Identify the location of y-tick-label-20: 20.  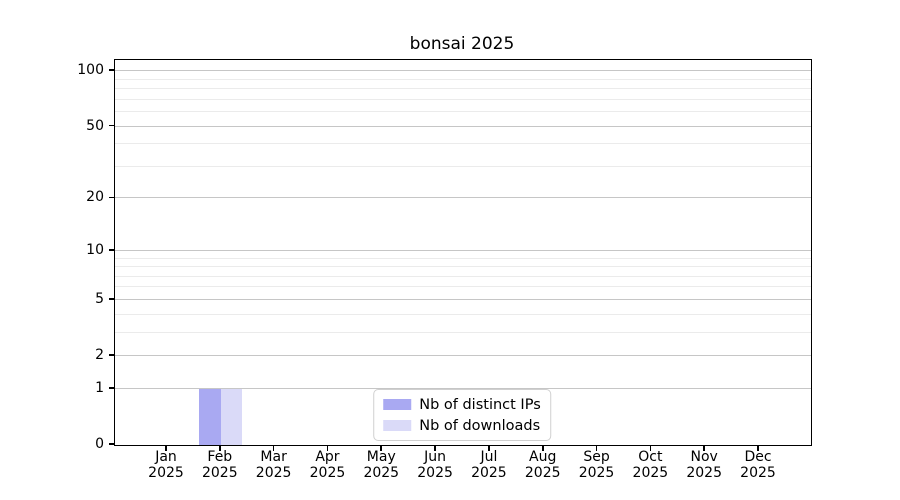
(95, 197).